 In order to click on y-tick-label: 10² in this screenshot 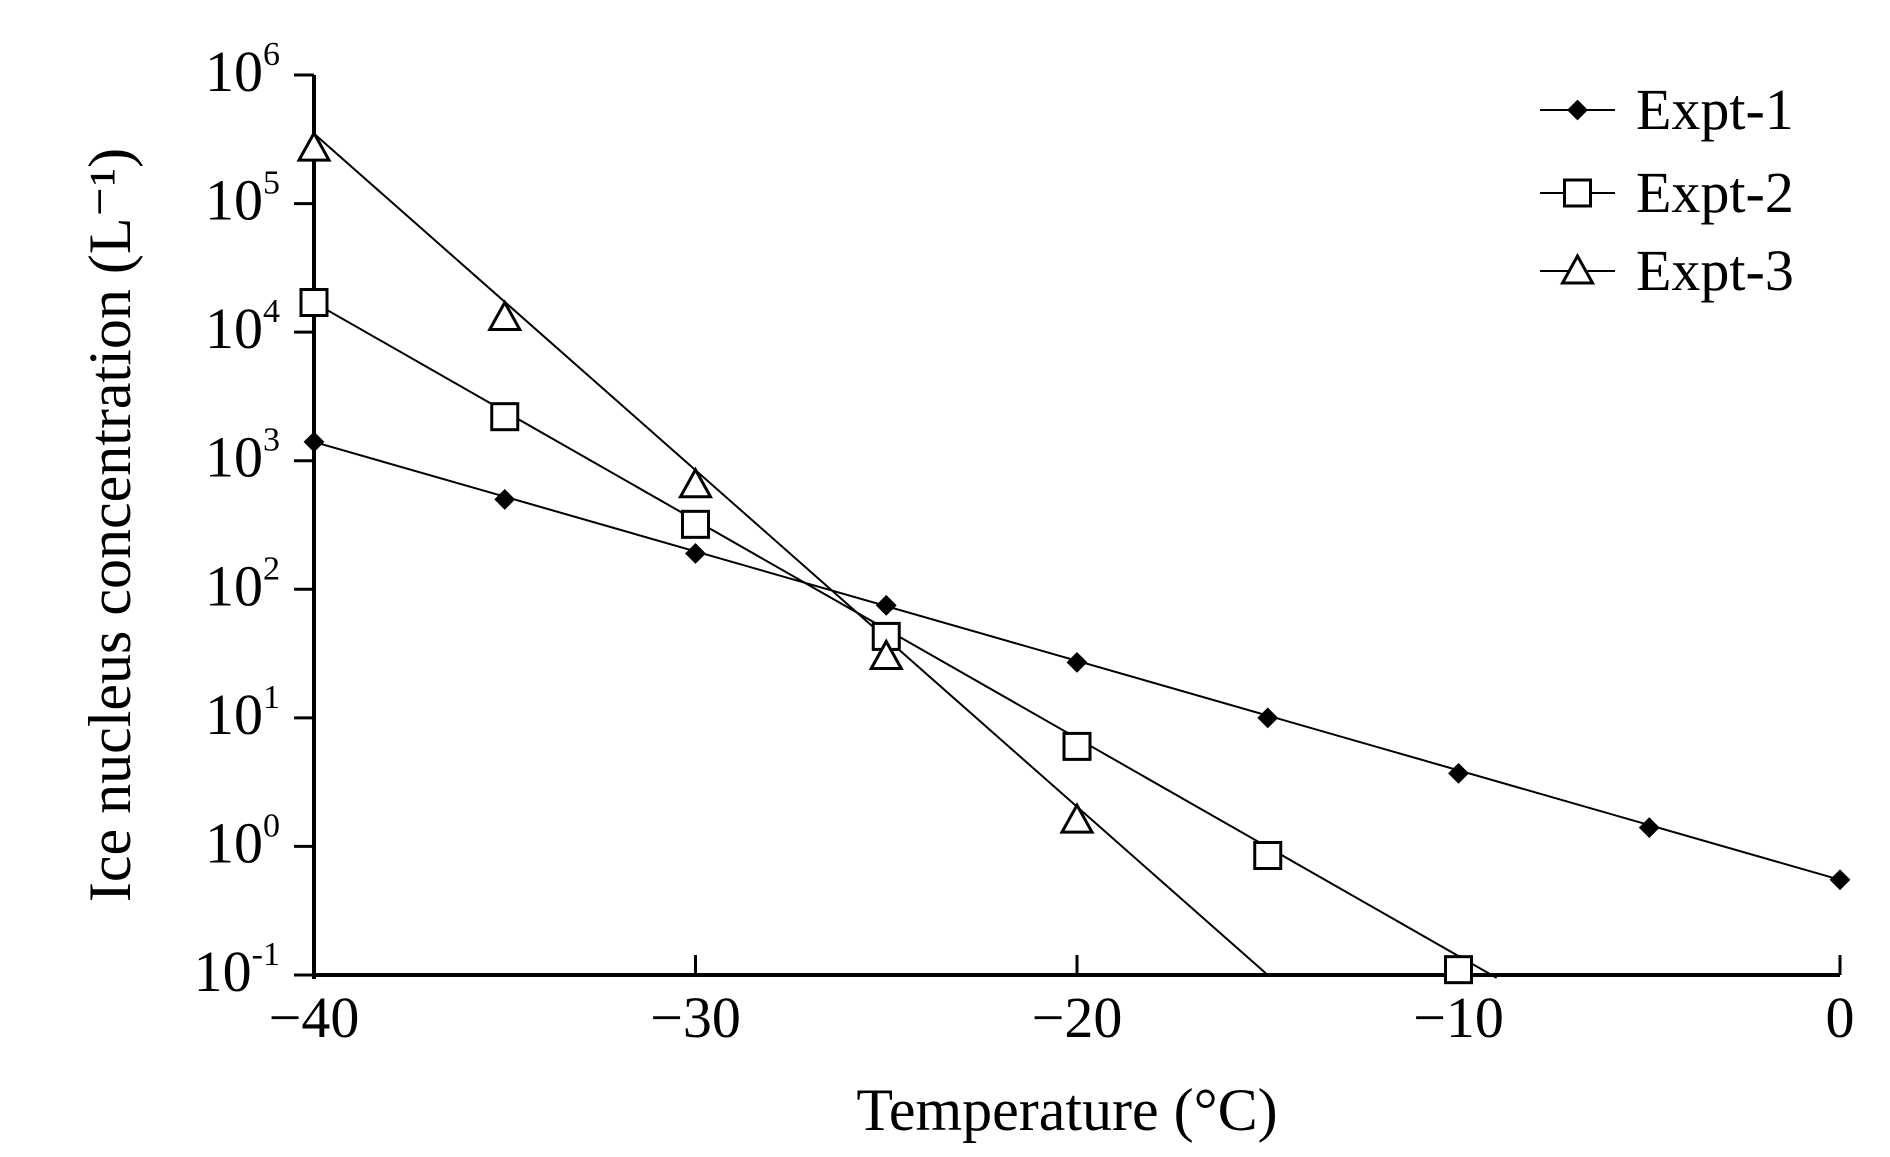, I will do `click(242, 584)`.